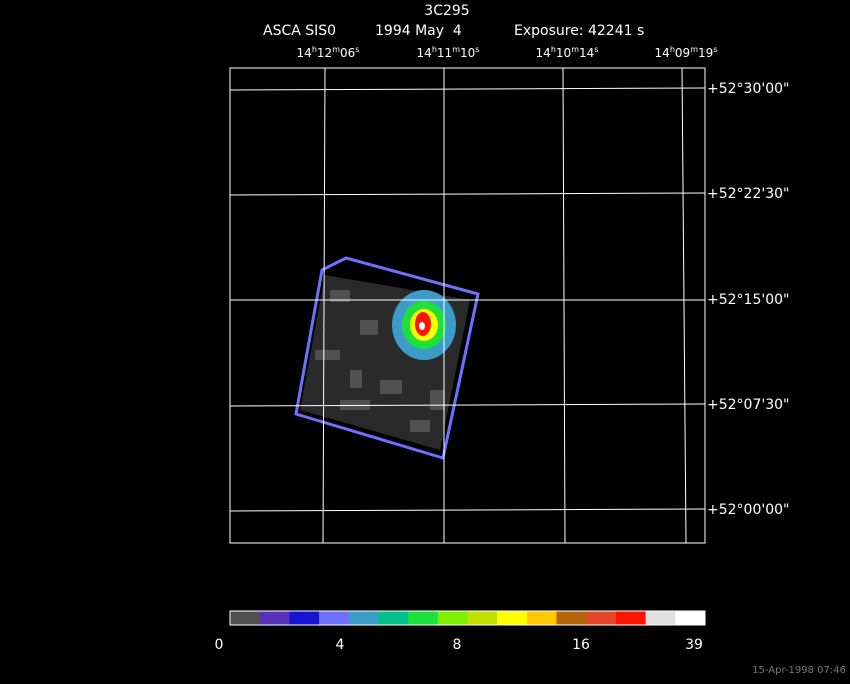  Describe the element at coordinates (694, 645) in the screenshot. I see `colorbar-label: 39` at that location.